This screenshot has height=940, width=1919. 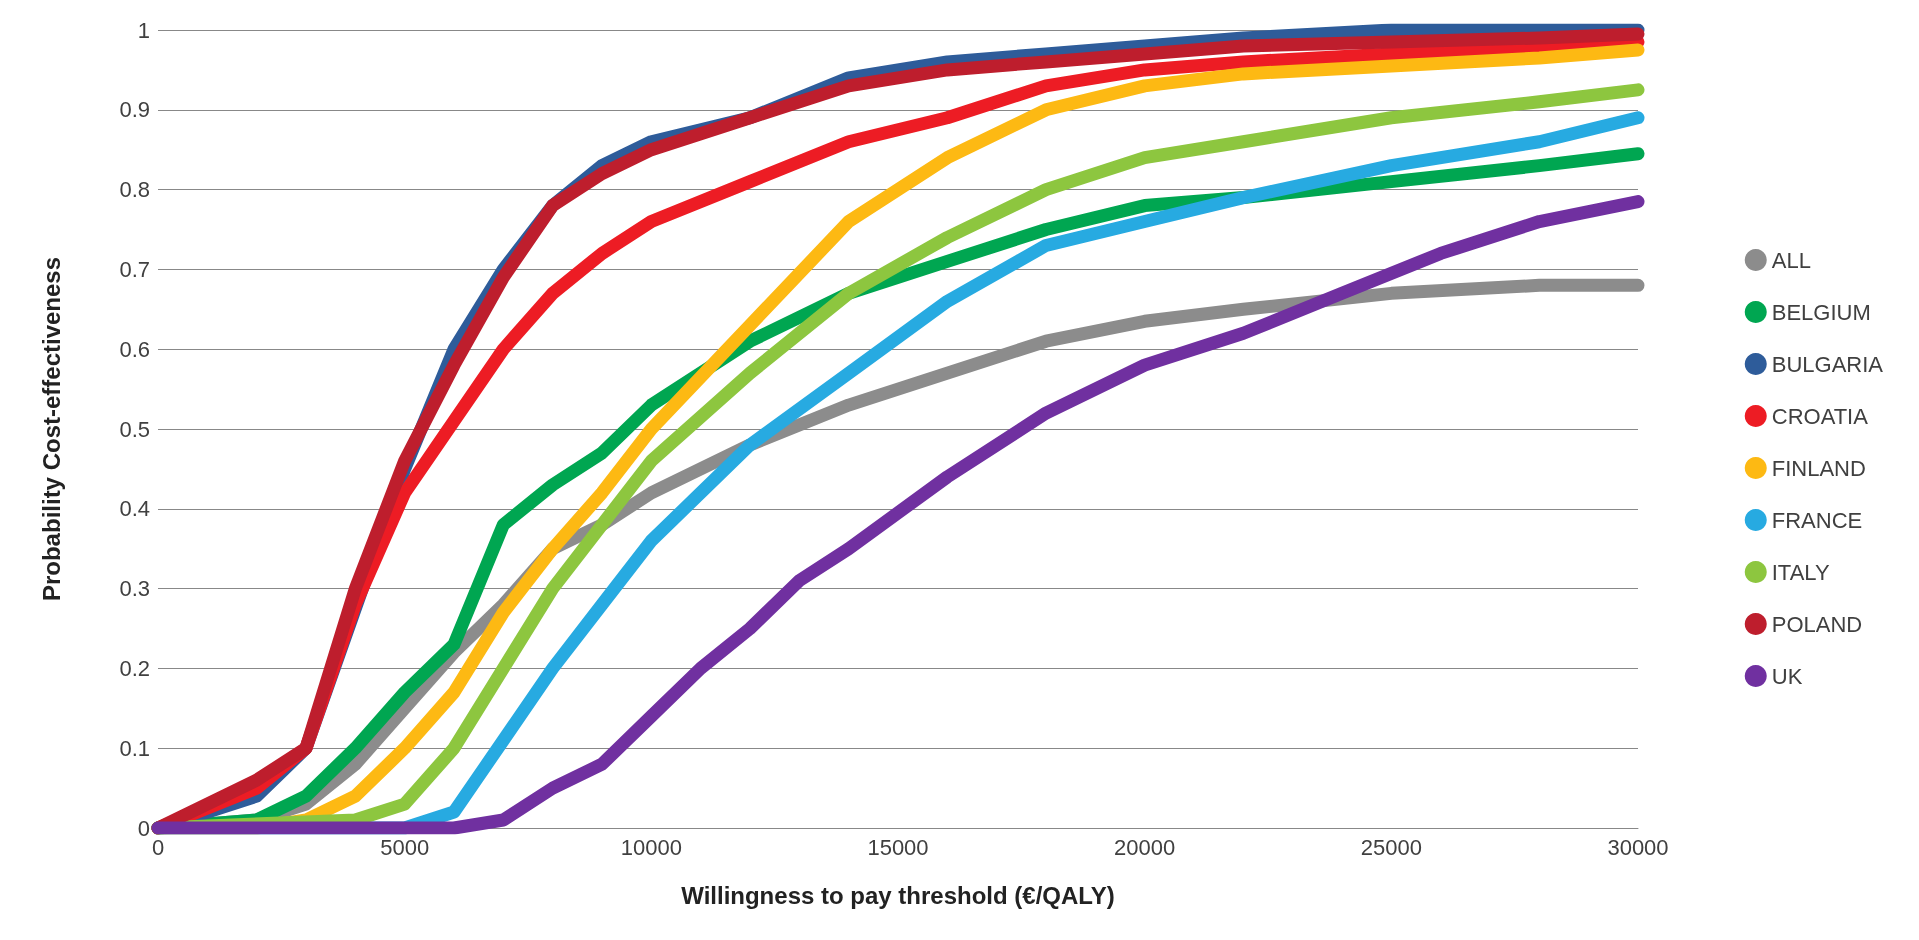 I want to click on y-tick-label: 0.8, so click(x=134, y=190).